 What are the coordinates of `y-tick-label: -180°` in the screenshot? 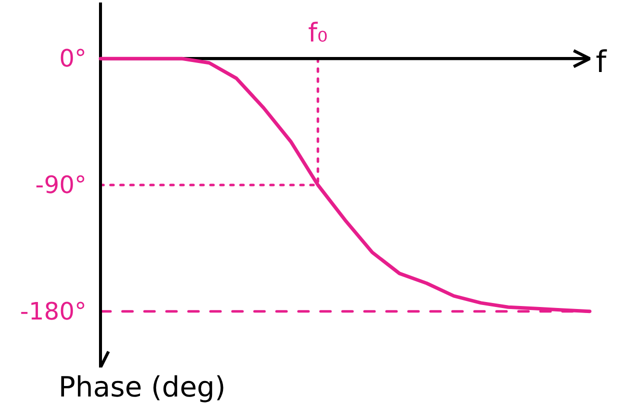 It's located at (53, 311).